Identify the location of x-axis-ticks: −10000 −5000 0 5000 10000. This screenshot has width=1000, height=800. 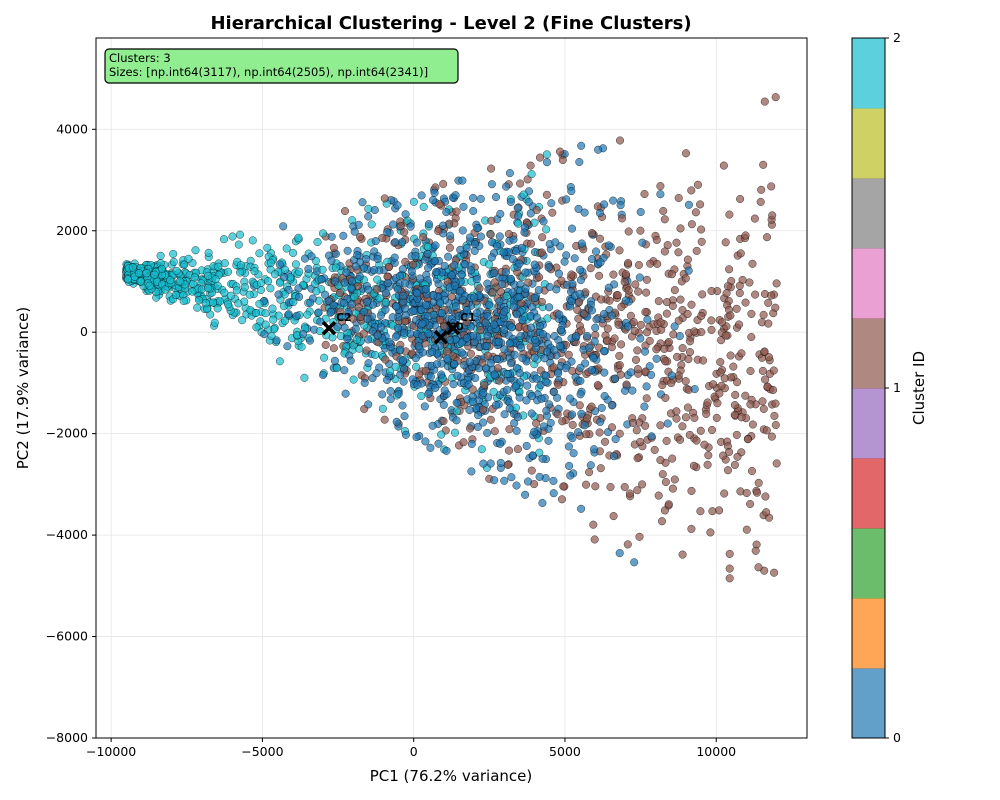
(411, 748).